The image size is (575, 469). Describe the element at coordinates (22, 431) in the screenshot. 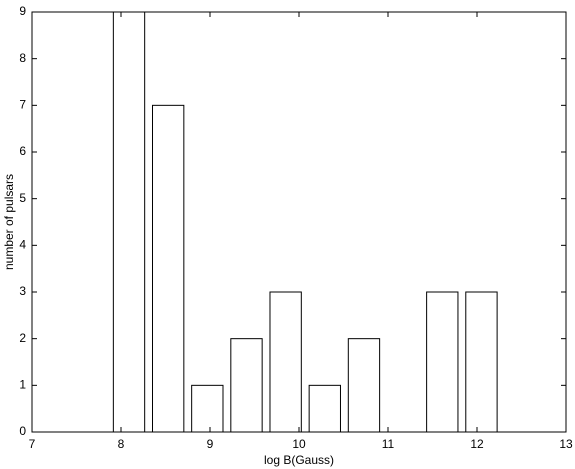

I see `y-tick-label: 0` at that location.